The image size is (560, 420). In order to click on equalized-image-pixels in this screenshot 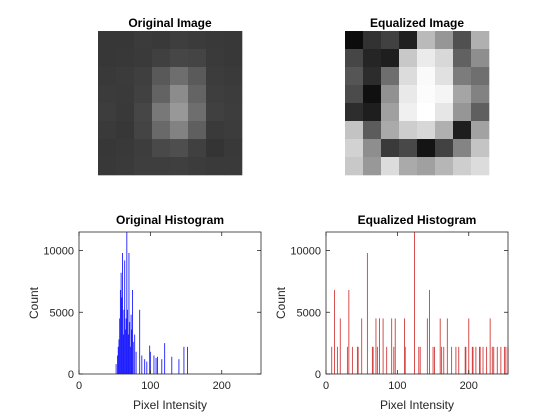, I will do `click(417, 103)`.